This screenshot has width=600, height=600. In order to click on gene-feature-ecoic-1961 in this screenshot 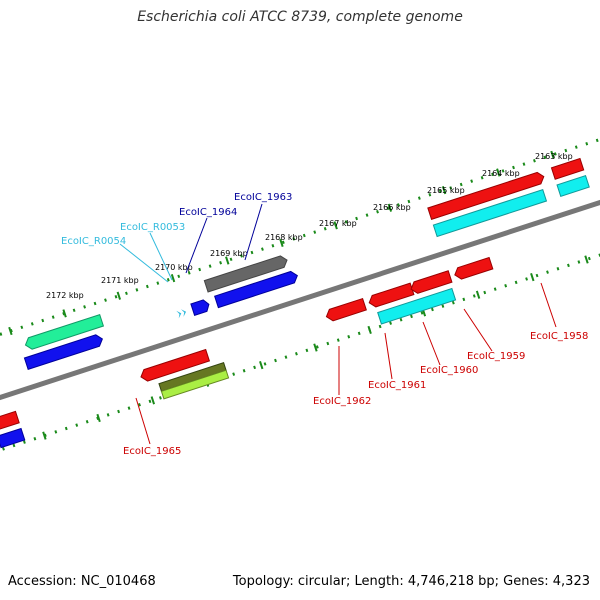, I will do `click(391, 295)`.